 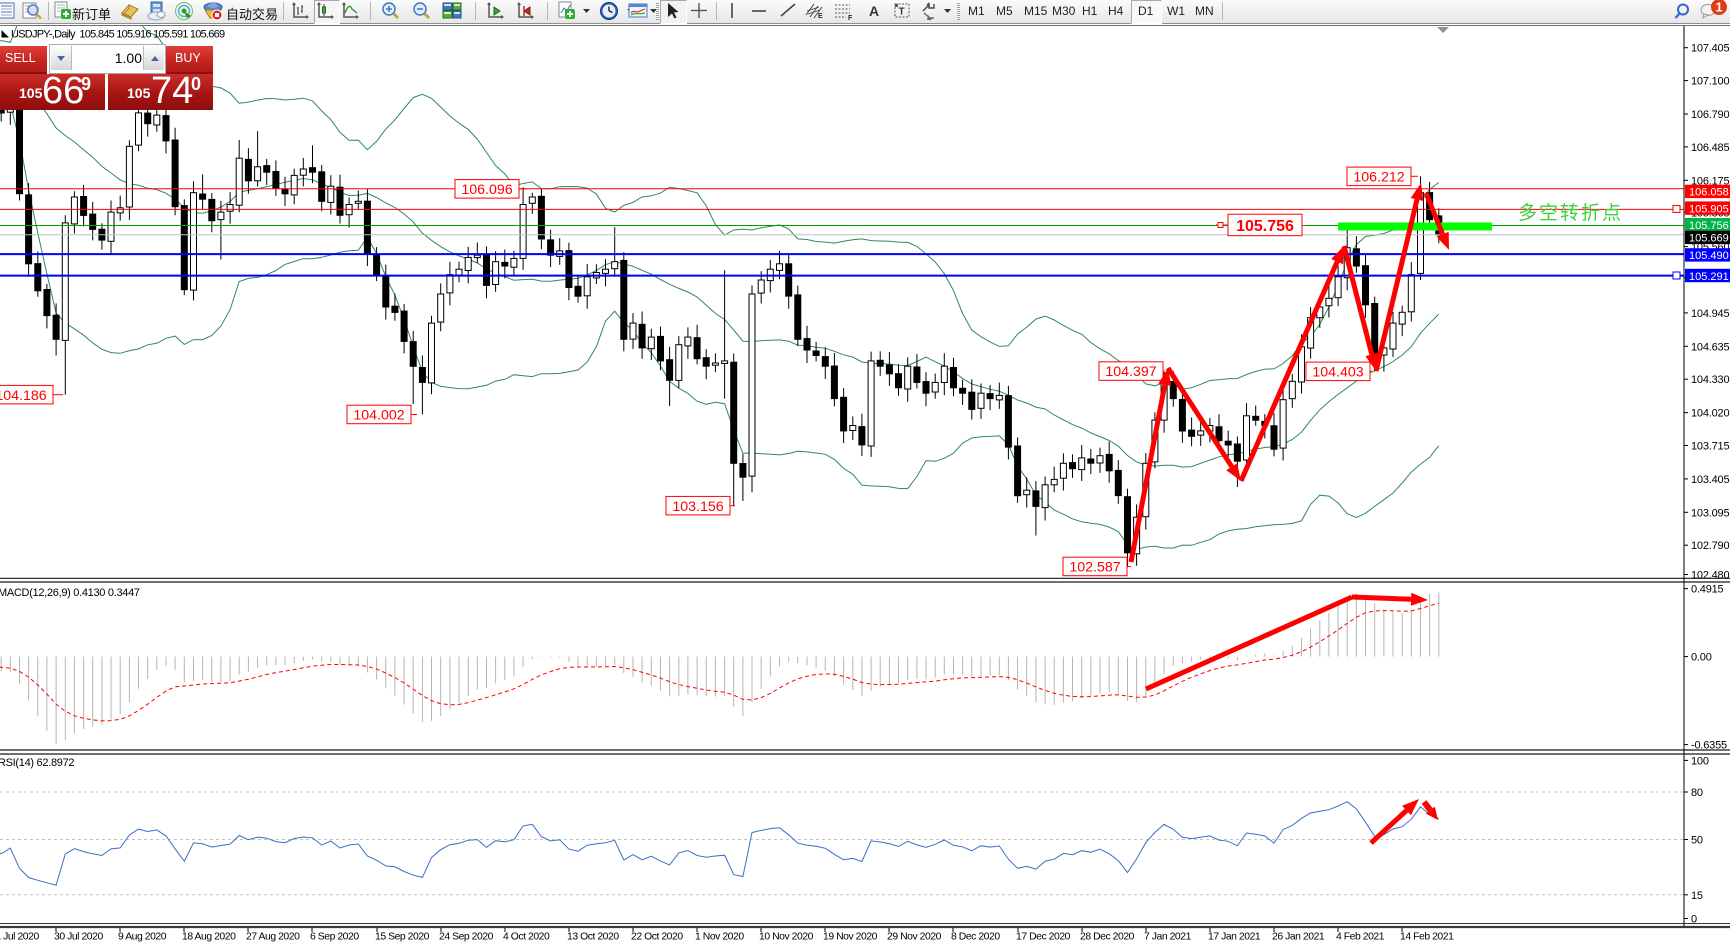 What do you see at coordinates (1337, 372) in the screenshot?
I see `svg-text: 104.403` at bounding box center [1337, 372].